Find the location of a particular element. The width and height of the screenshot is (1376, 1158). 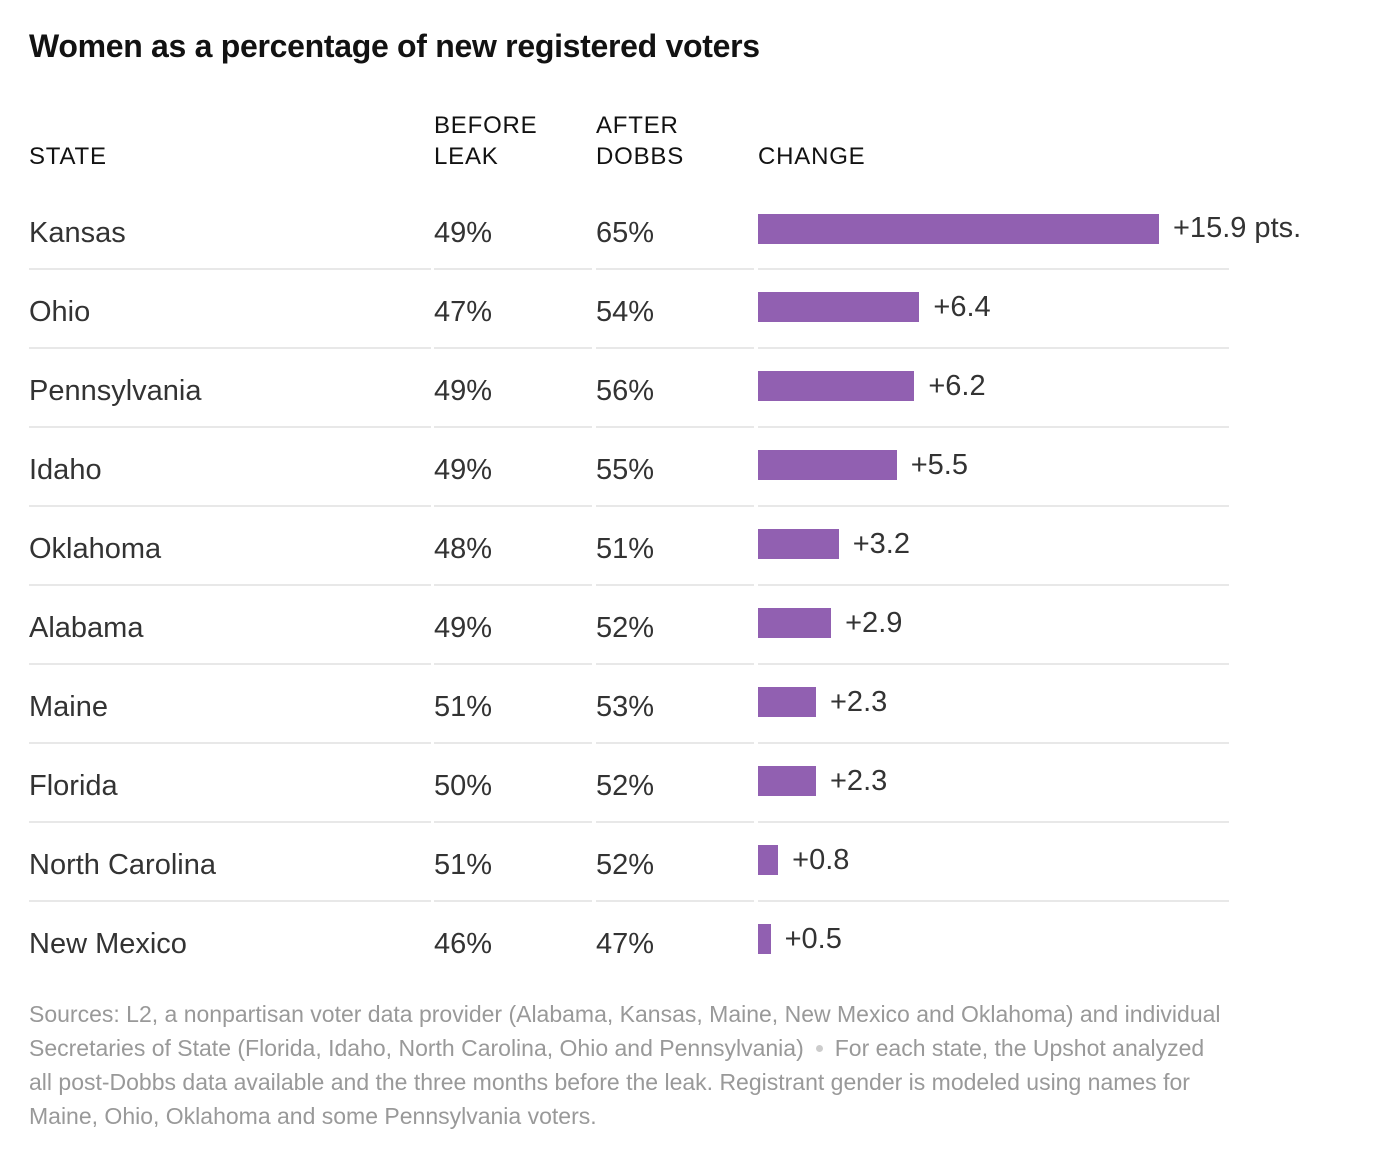

column-header-before-line-1: BEFORE is located at coordinates (486, 125).